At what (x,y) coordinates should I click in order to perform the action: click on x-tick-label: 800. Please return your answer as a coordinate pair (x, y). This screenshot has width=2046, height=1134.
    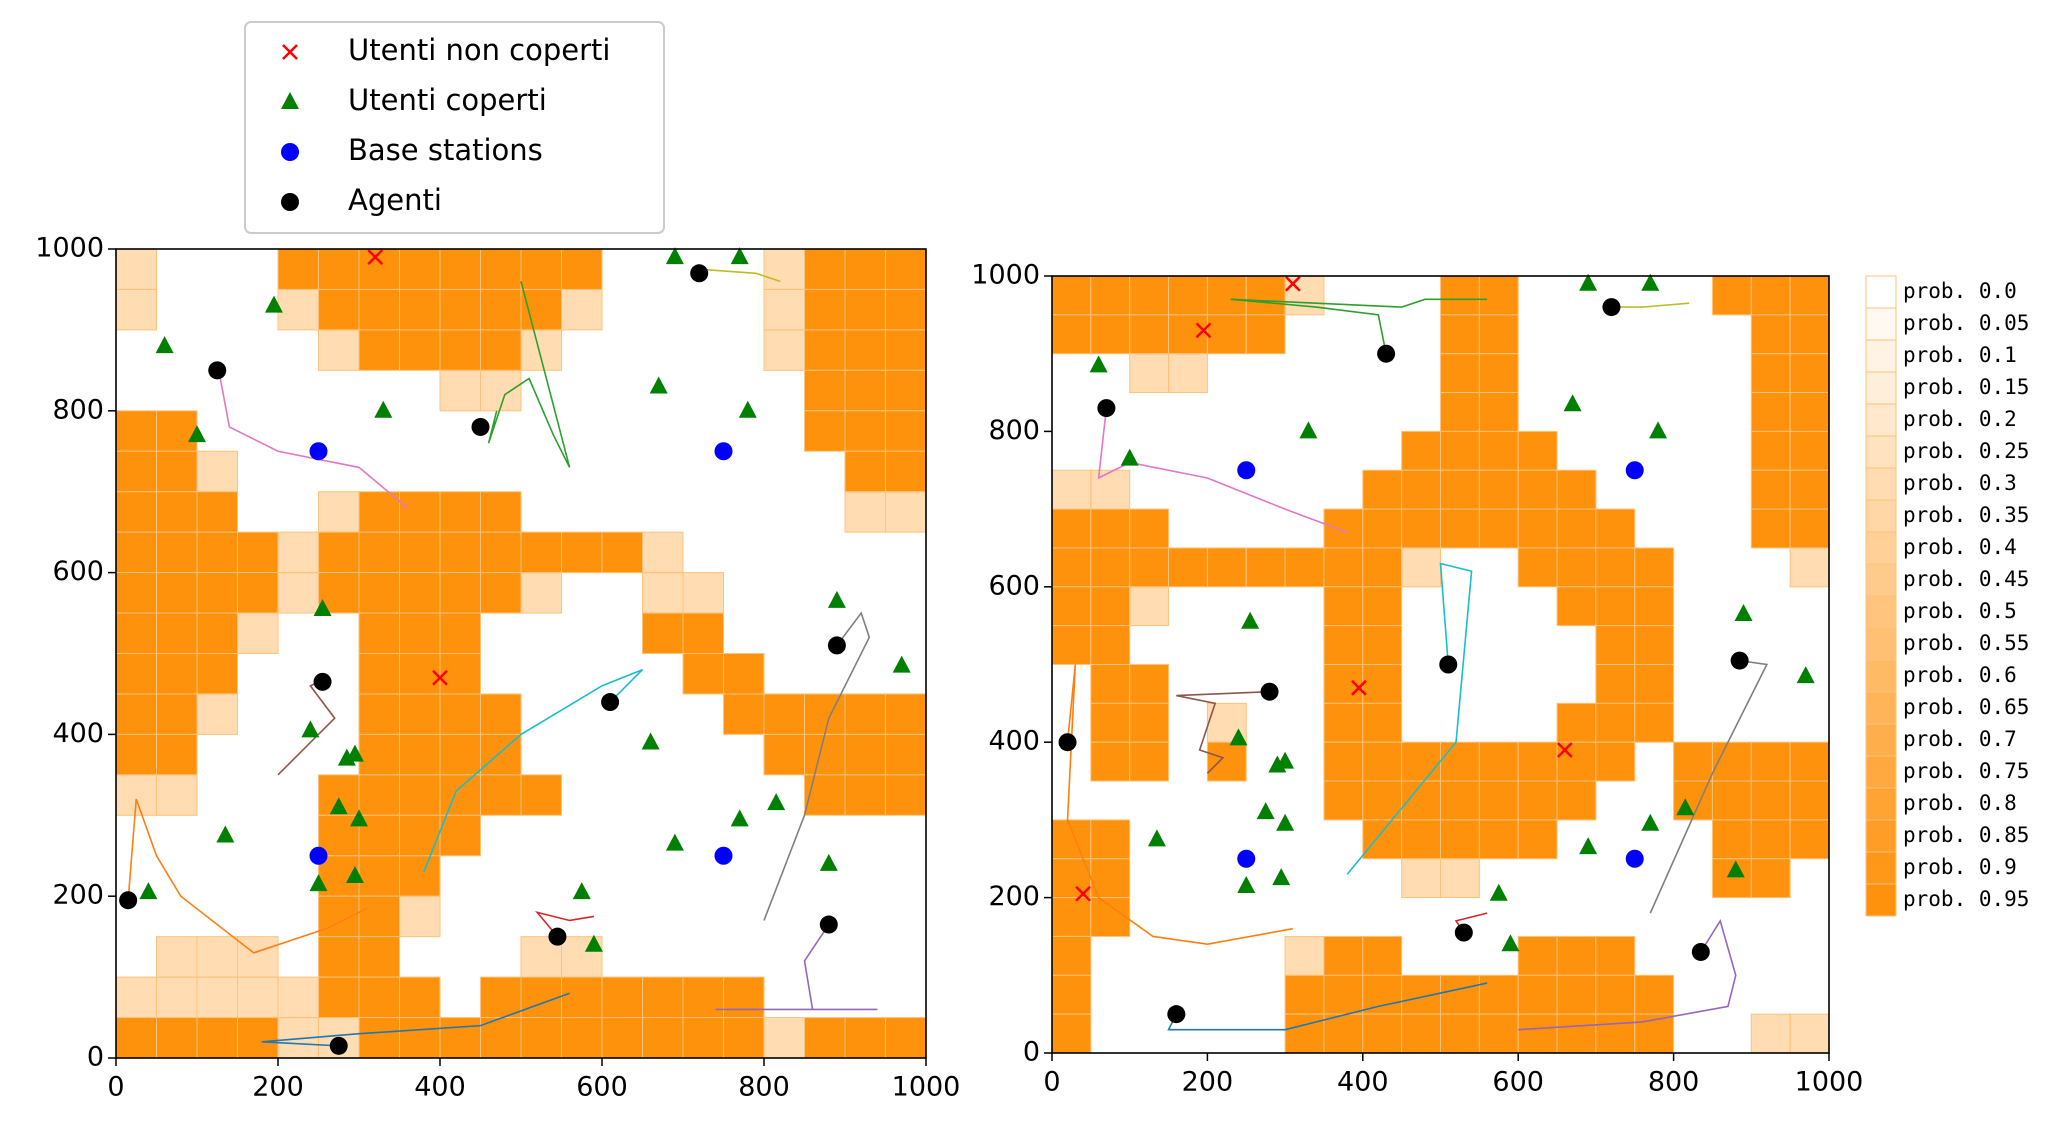
    Looking at the image, I should click on (1674, 1082).